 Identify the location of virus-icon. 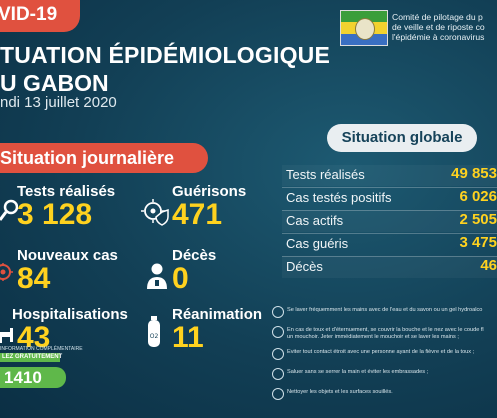
(6, 272).